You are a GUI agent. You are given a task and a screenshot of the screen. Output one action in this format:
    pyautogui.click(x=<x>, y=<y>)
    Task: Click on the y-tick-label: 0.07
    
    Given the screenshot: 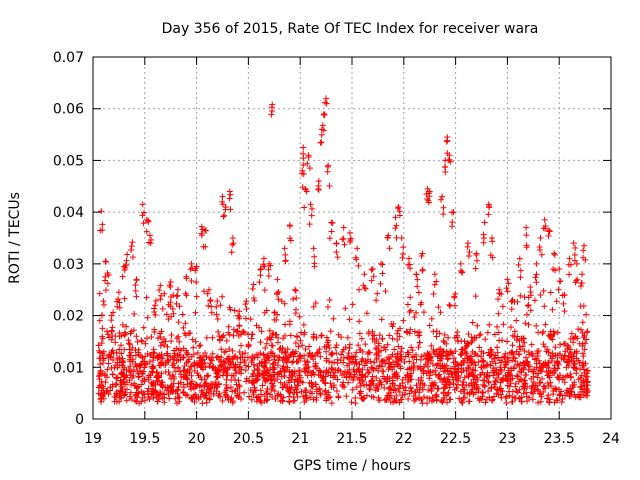 What is the action you would take?
    pyautogui.click(x=68, y=58)
    